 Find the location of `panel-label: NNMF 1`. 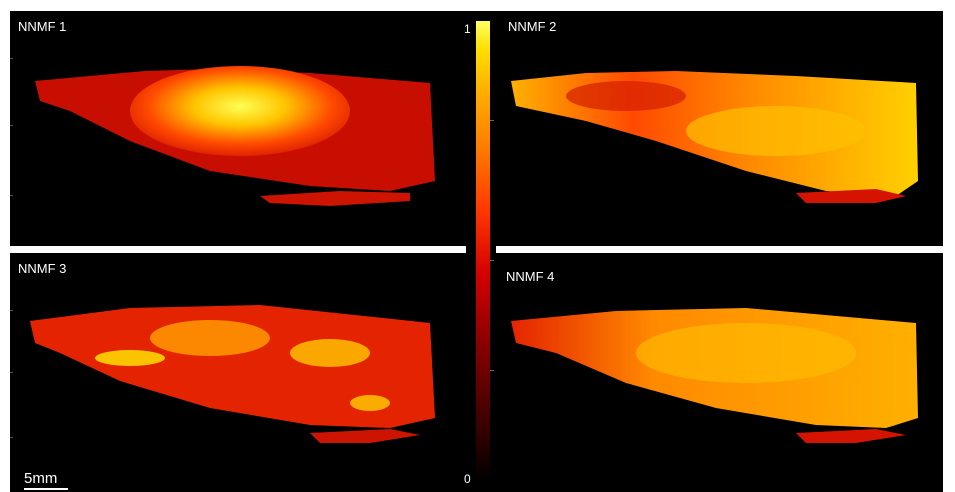

panel-label: NNMF 1 is located at coordinates (42, 26).